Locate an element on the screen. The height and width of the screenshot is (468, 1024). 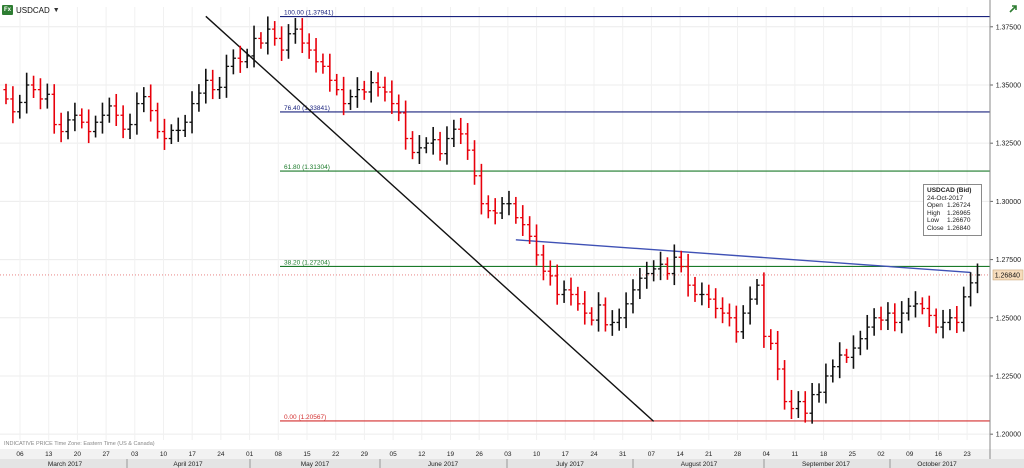
day-axis-band is located at coordinates (512, 454).